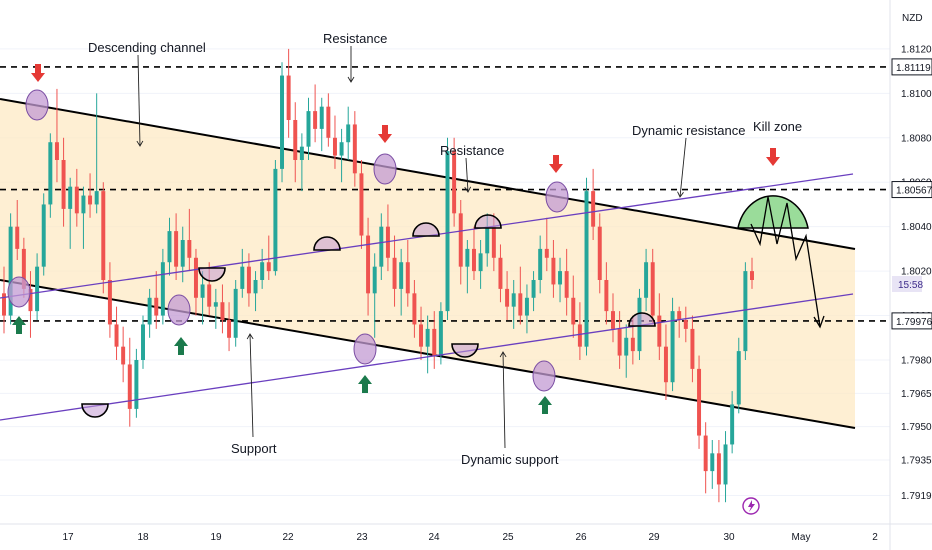 This screenshot has width=932, height=550. I want to click on projected-path-arrowhead, so click(819, 322).